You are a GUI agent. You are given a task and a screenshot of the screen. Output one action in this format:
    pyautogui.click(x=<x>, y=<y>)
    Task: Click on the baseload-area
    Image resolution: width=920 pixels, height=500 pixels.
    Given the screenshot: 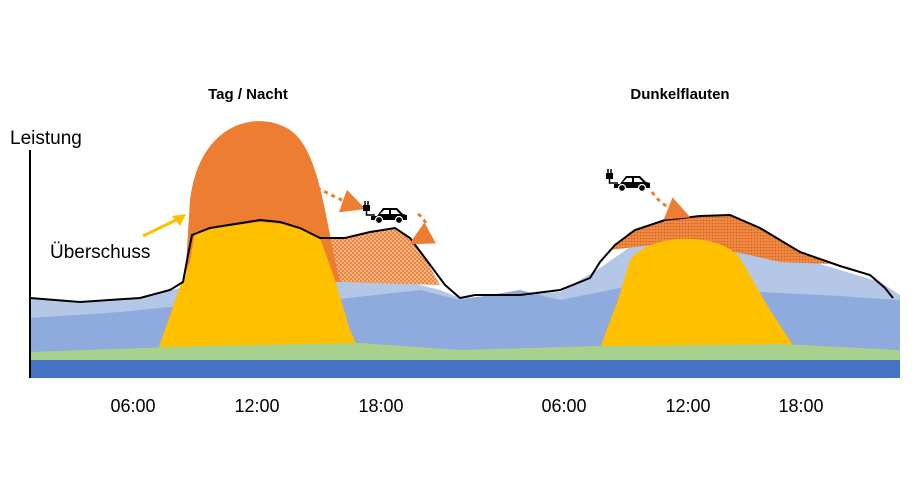 What is the action you would take?
    pyautogui.click(x=465, y=369)
    